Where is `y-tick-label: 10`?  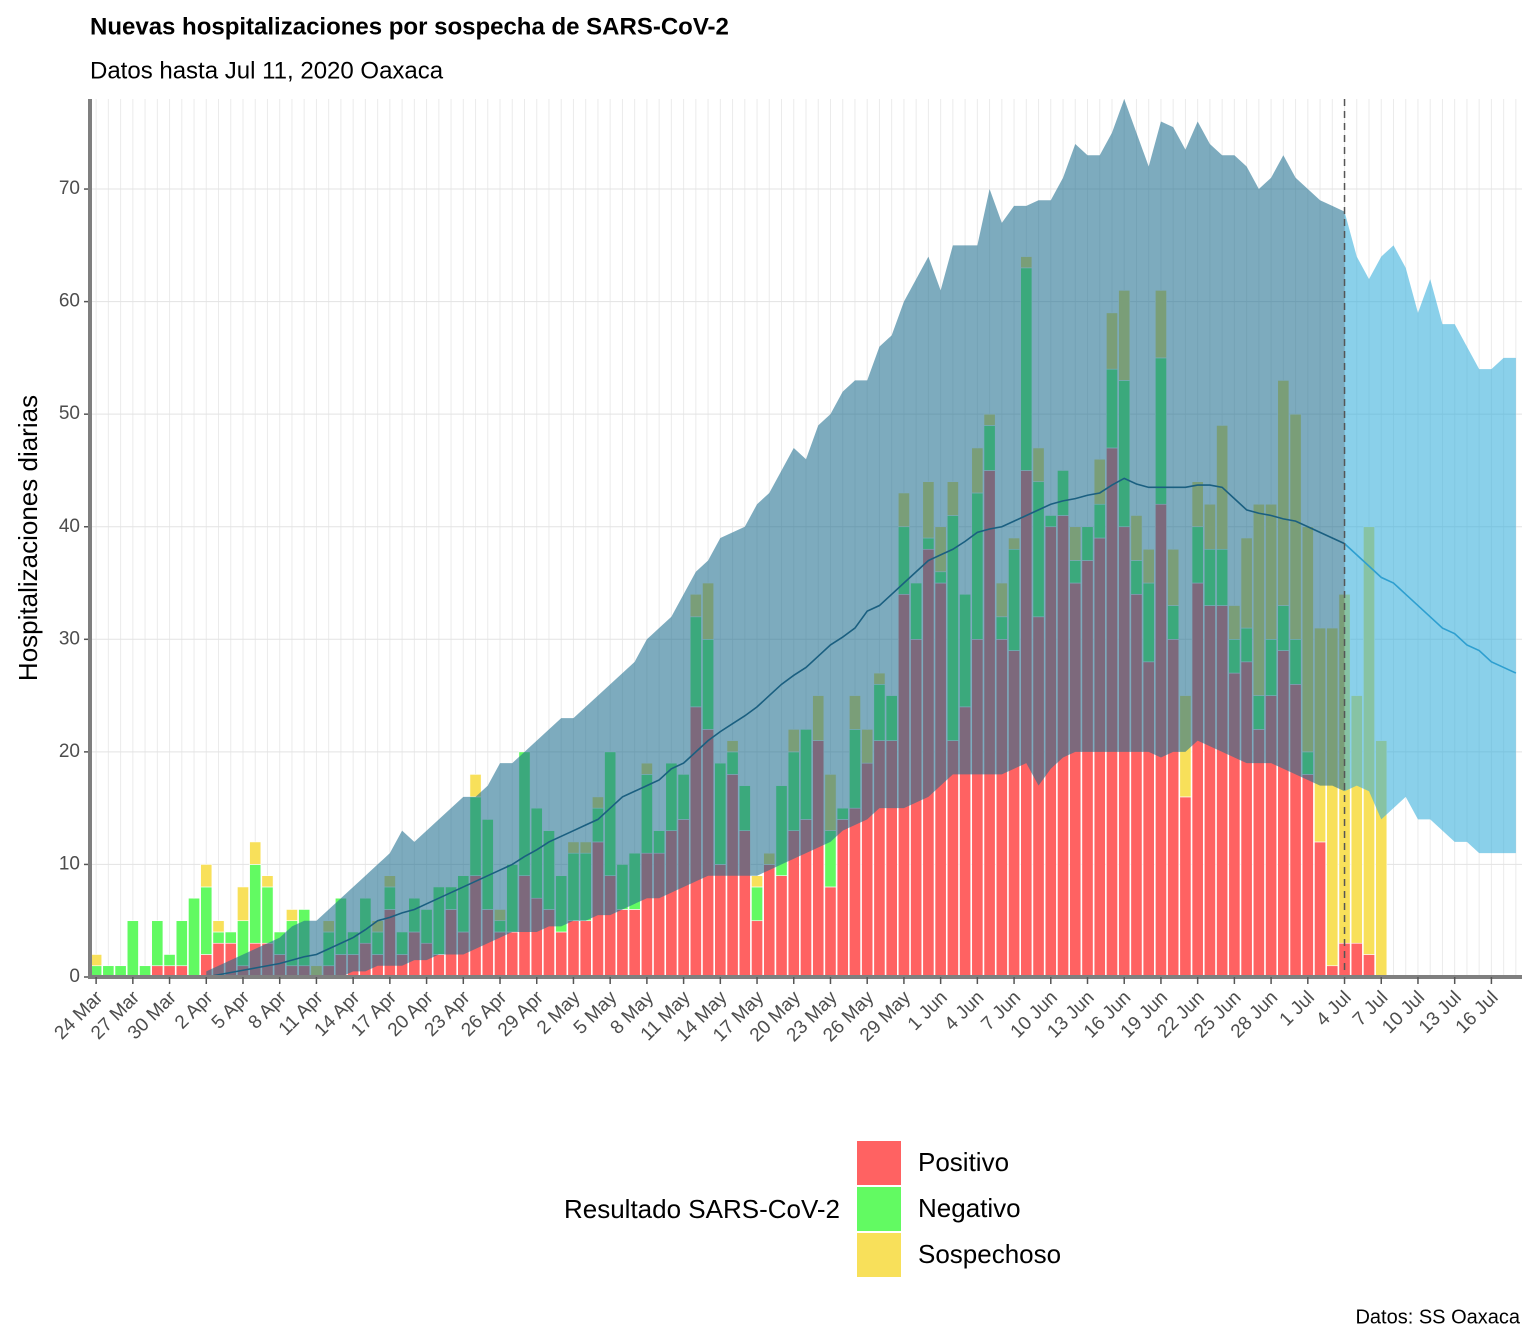
y-tick-label: 10 is located at coordinates (69, 863).